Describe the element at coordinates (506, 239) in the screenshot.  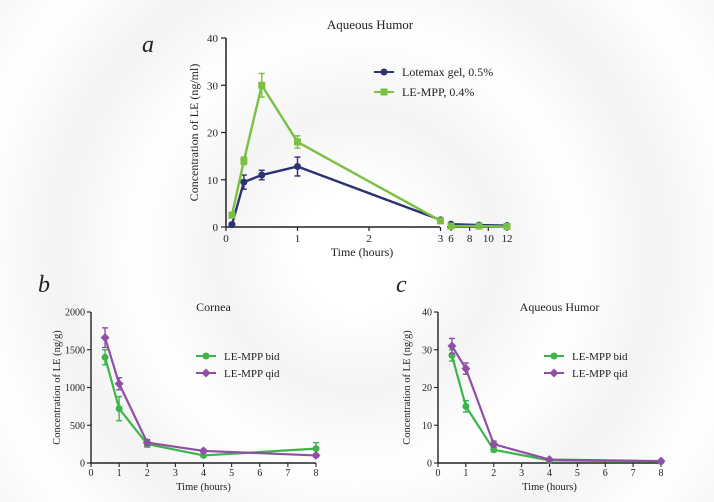
I see `x-tick-label: 12` at that location.